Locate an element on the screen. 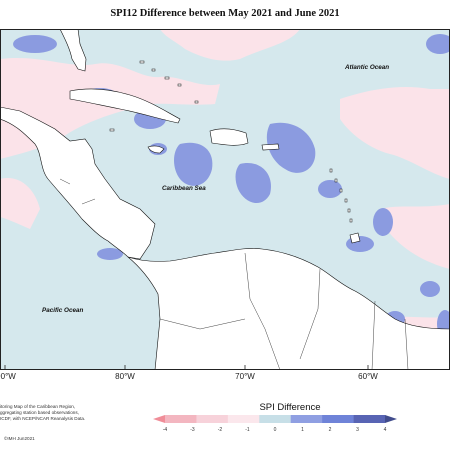 The height and width of the screenshot is (450, 450). legend-tick-label: 4 is located at coordinates (385, 430).